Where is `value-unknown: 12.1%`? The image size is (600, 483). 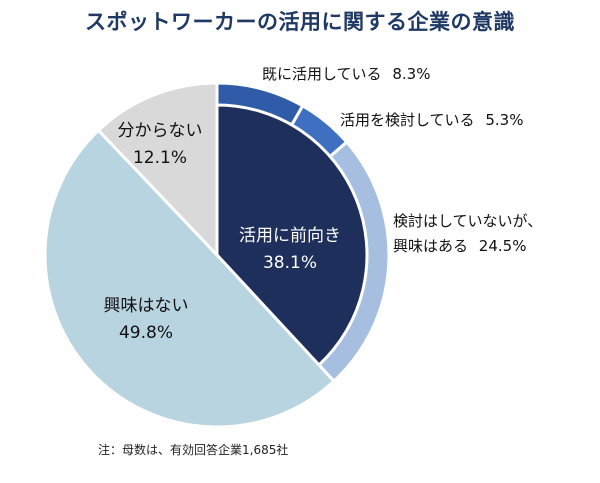
value-unknown: 12.1% is located at coordinates (160, 158).